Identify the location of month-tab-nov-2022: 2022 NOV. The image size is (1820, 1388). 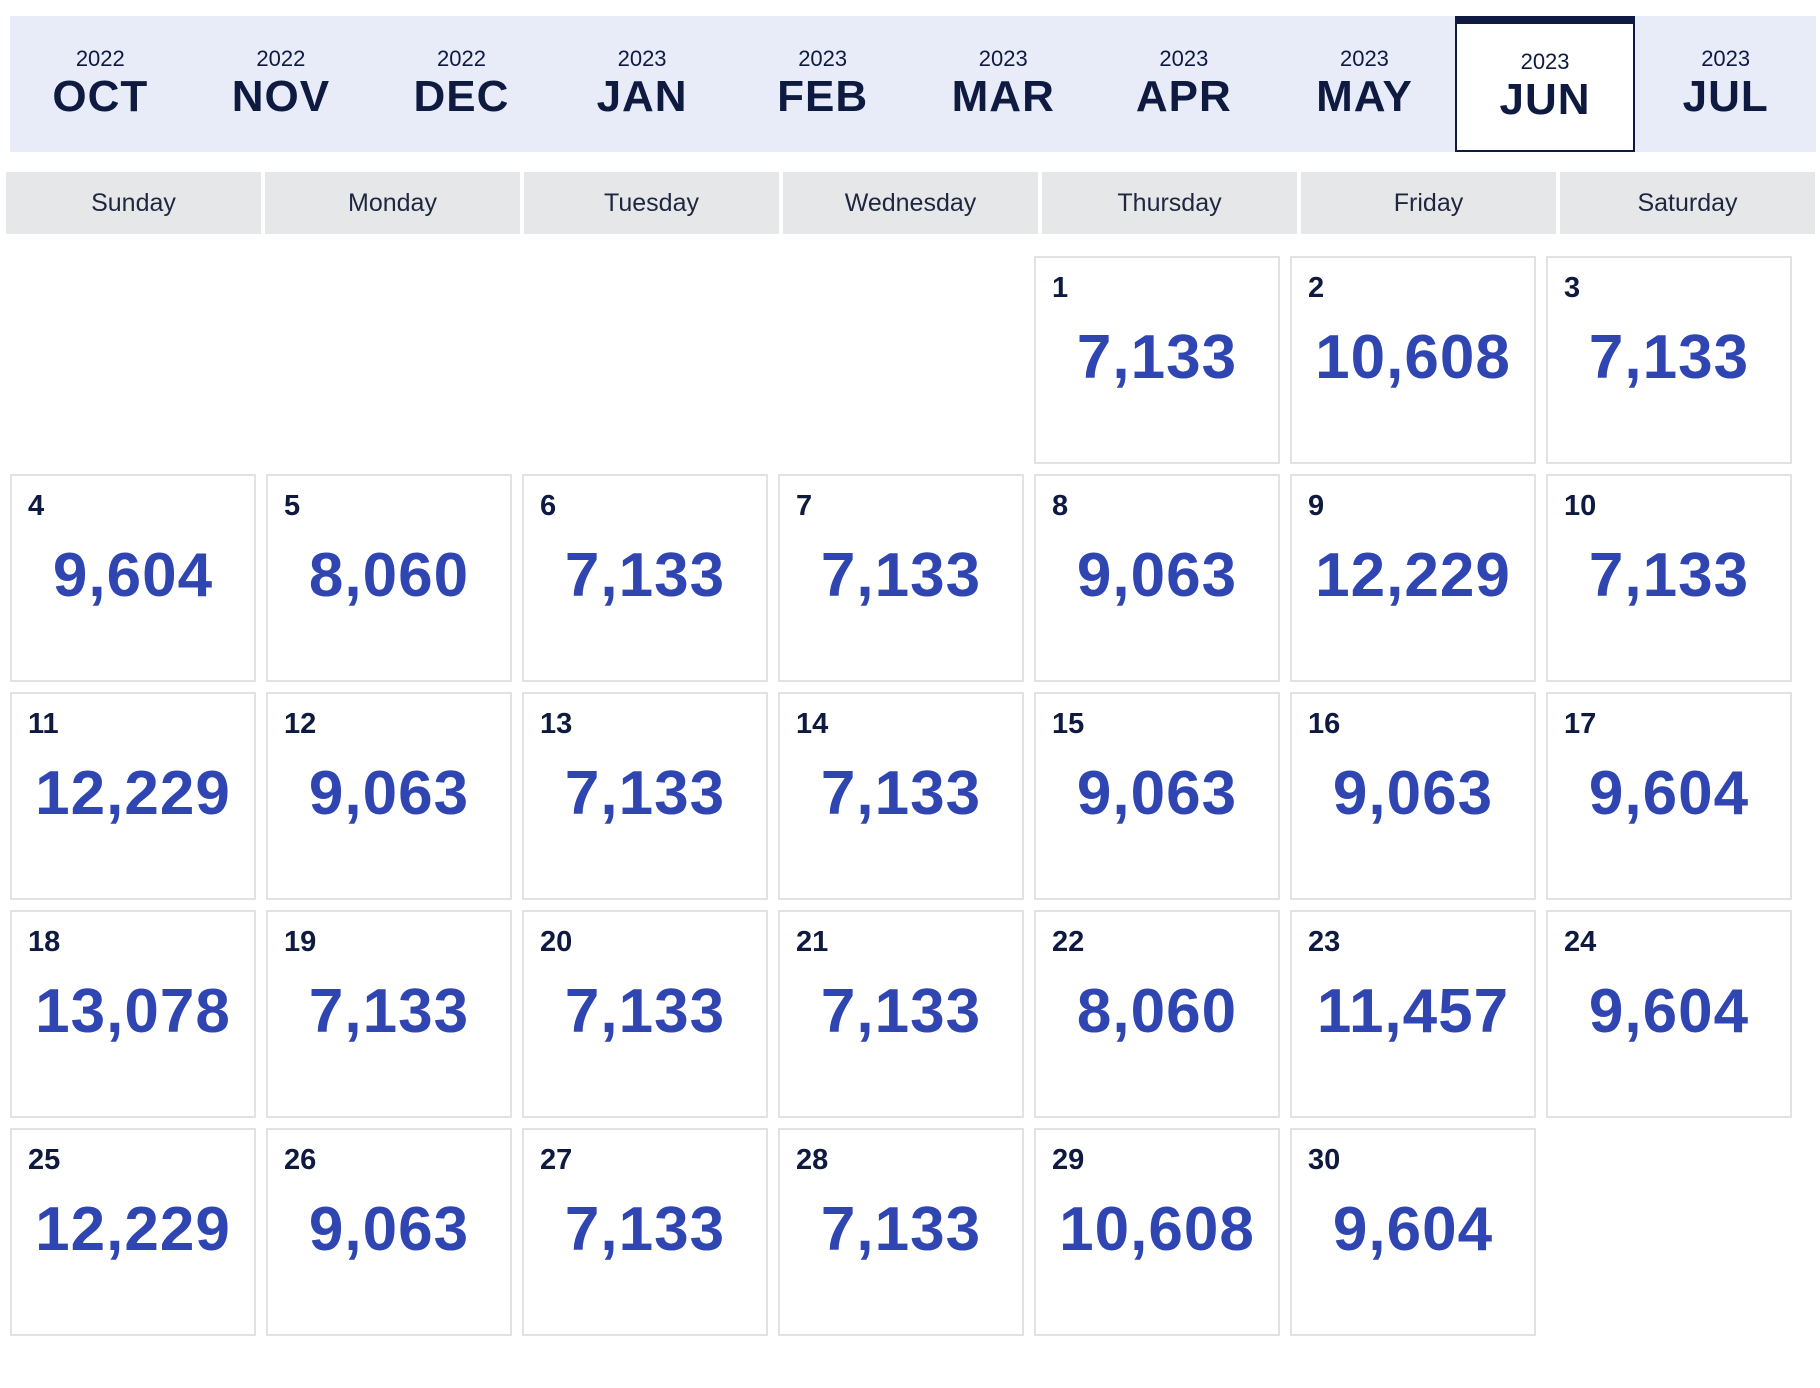
(281, 84).